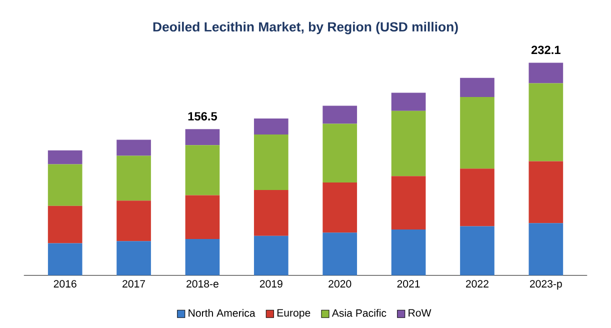 The height and width of the screenshot is (328, 611). What do you see at coordinates (293, 314) in the screenshot?
I see `legend-label: Europe` at bounding box center [293, 314].